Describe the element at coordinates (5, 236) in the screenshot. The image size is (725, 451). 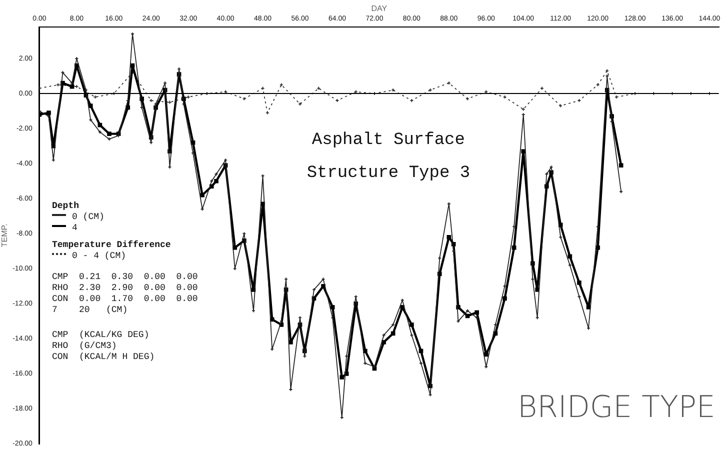
I see `y-axis-title: TEMP.` at that location.